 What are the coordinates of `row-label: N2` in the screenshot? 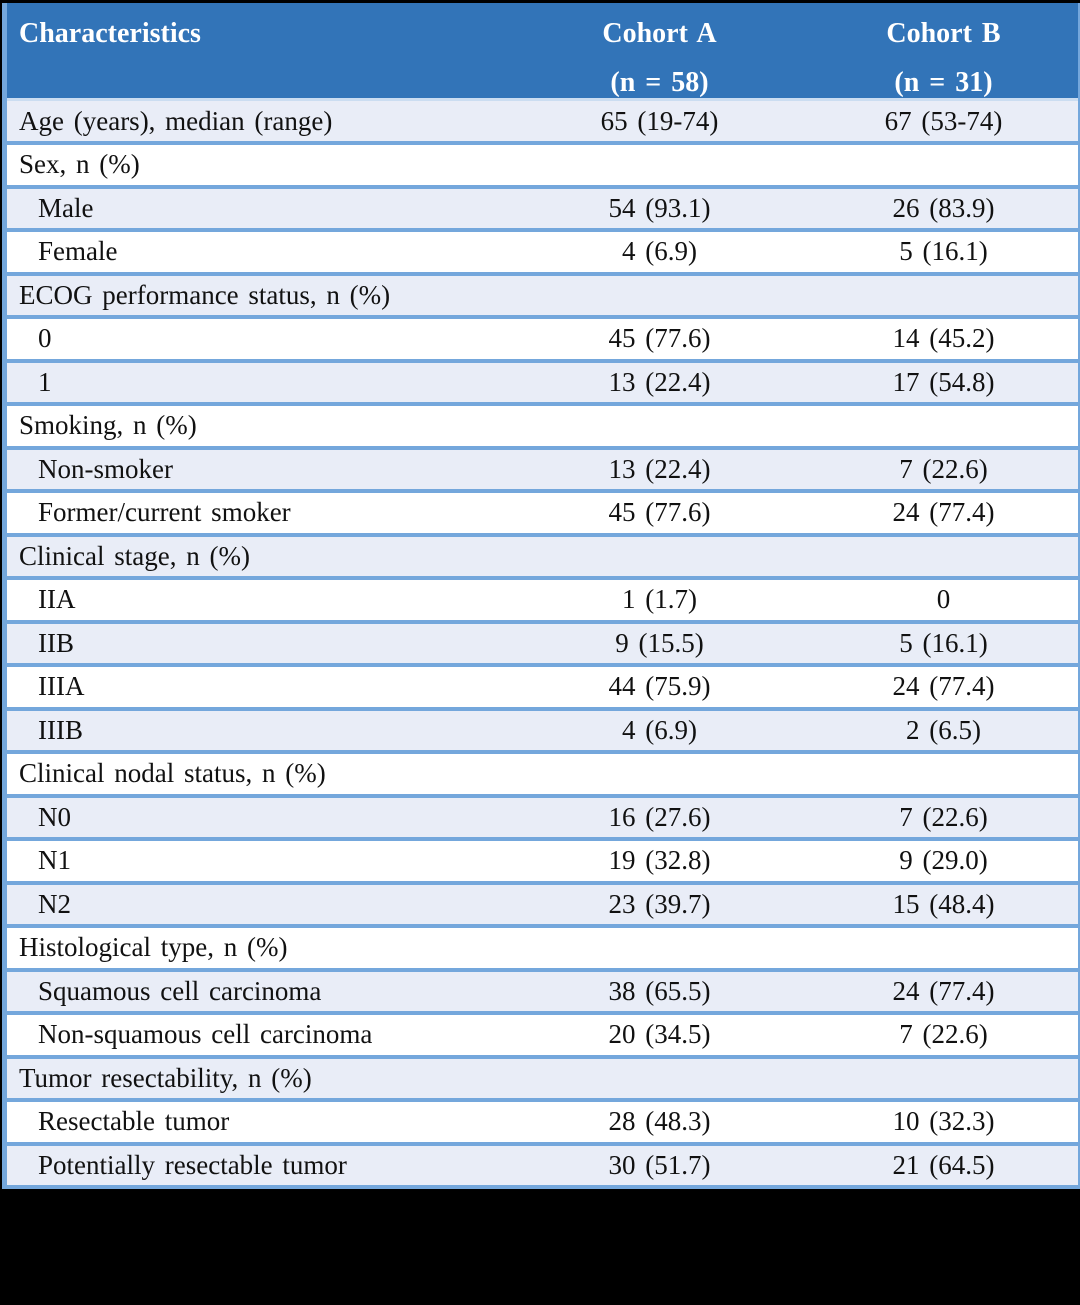 It's located at (54, 903).